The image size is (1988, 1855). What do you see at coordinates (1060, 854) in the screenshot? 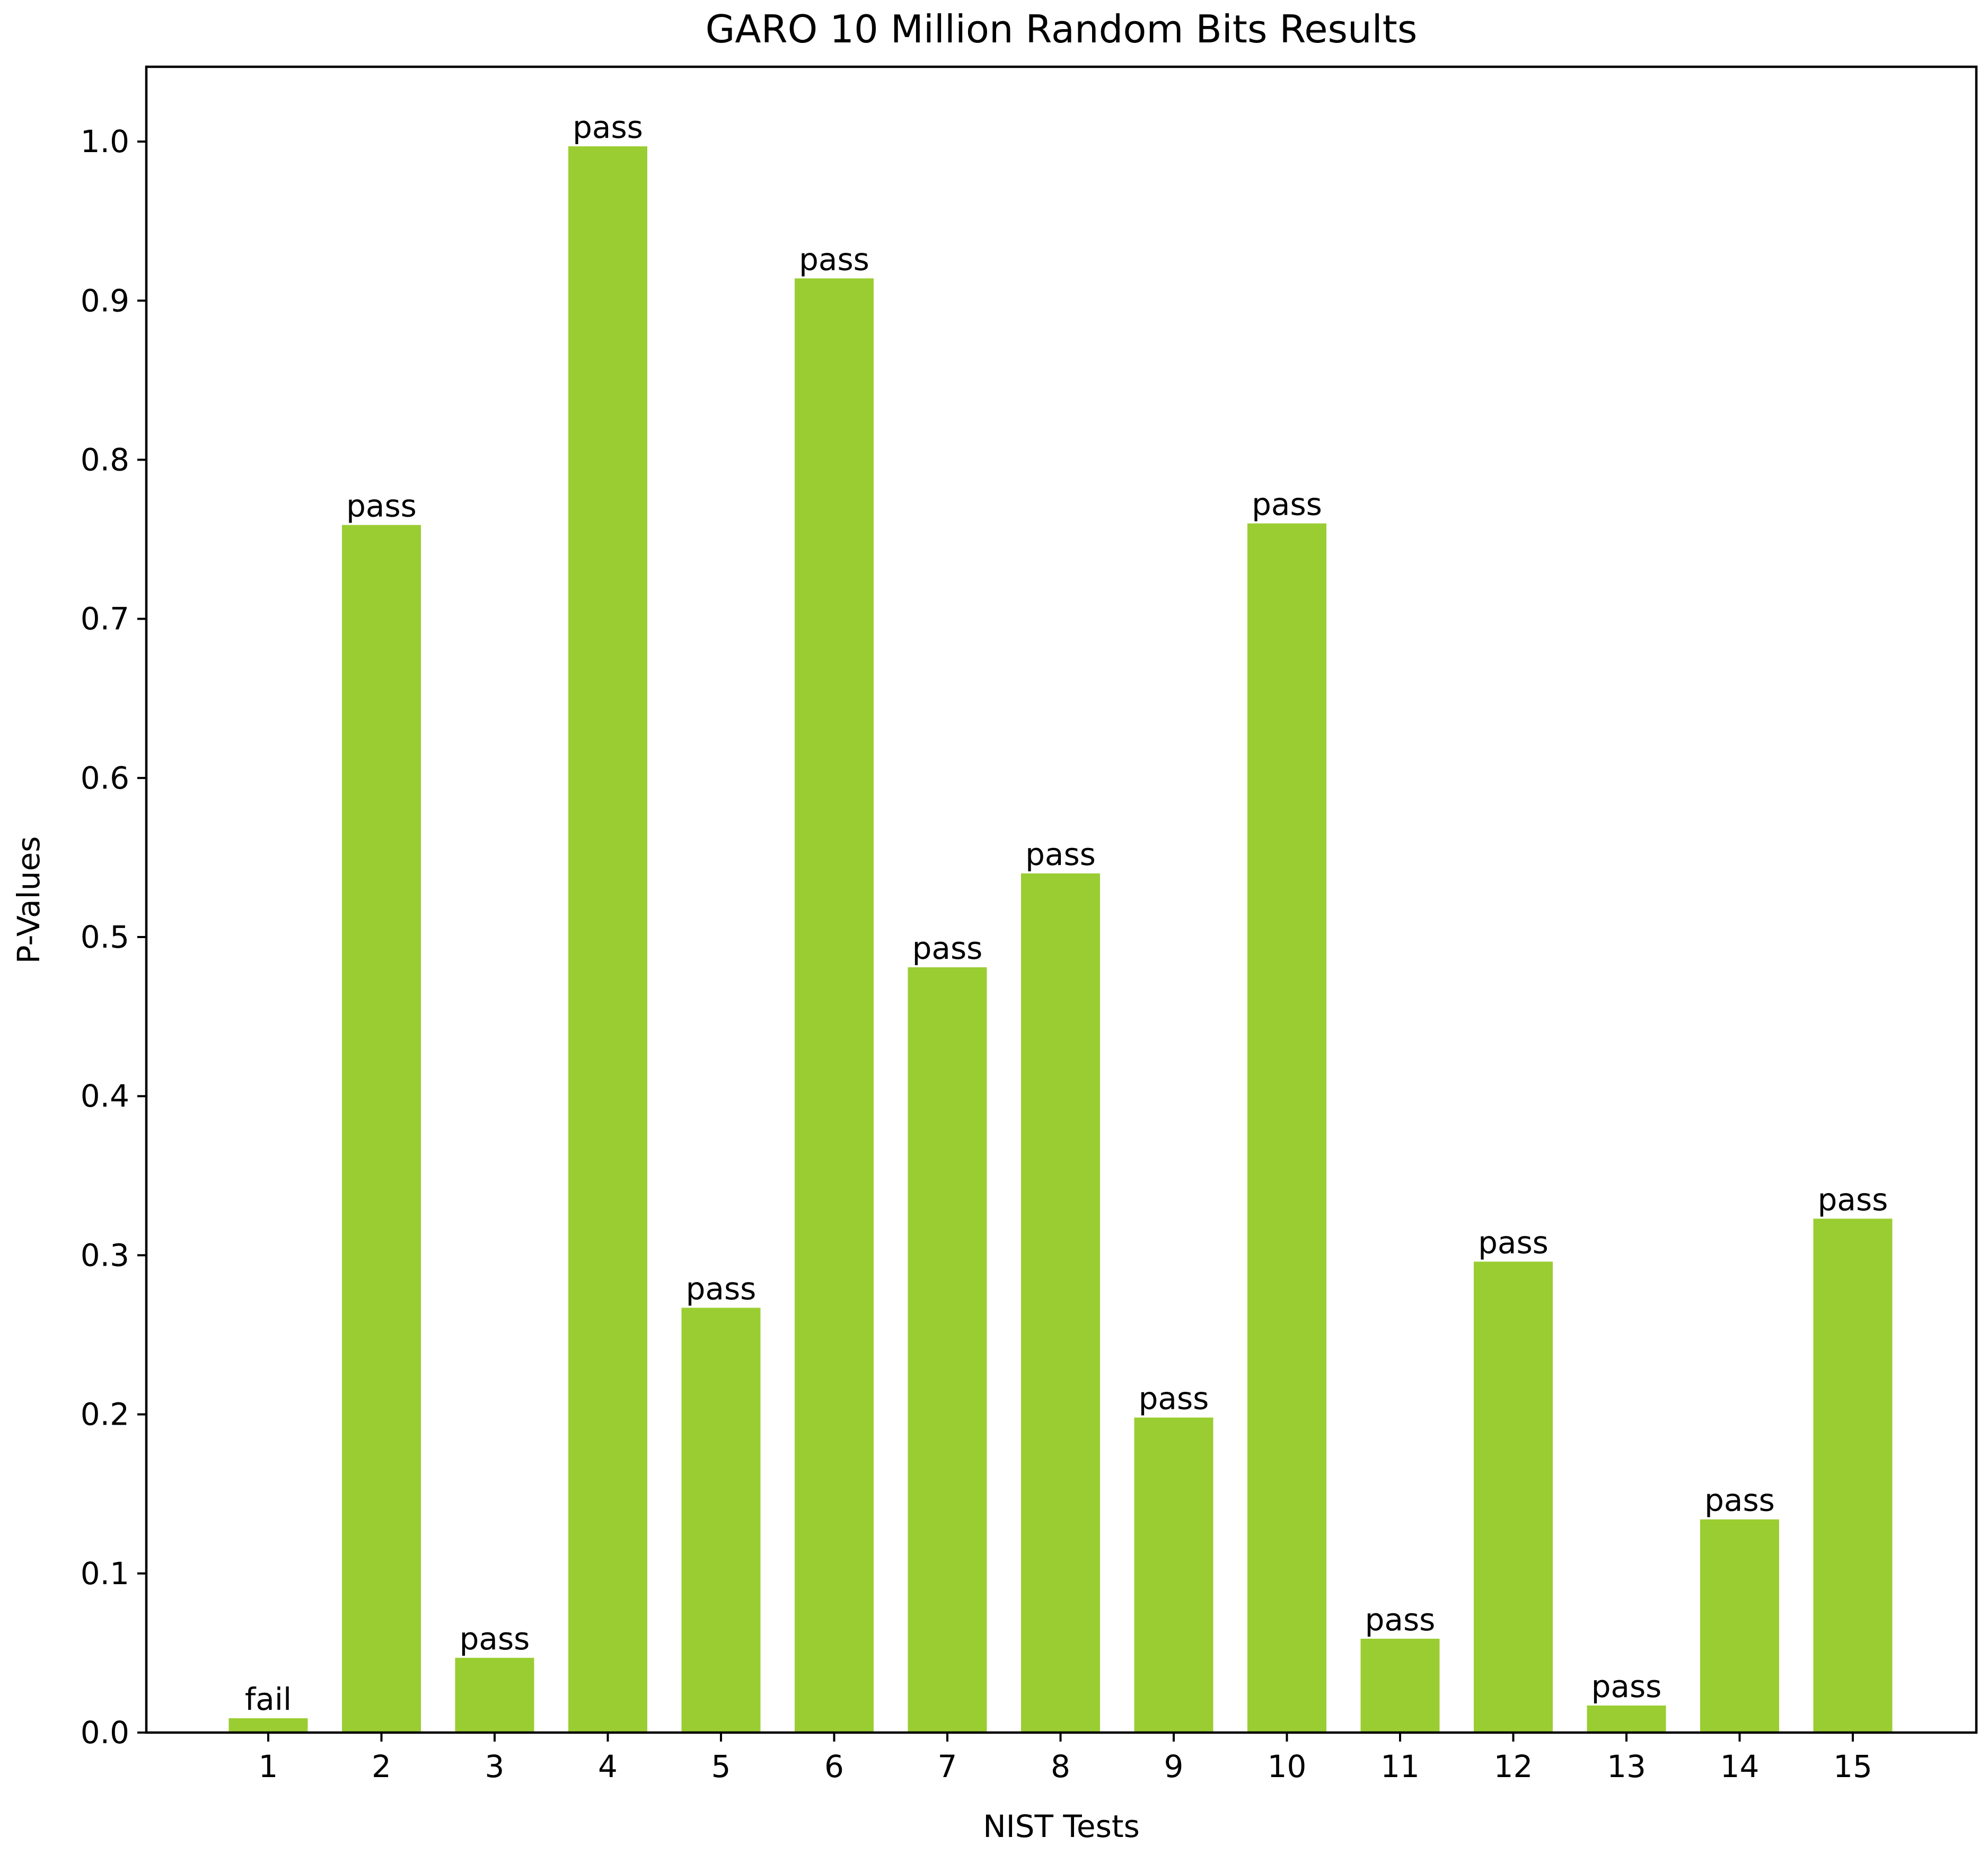
I see `bar-label-8: pass` at bounding box center [1060, 854].